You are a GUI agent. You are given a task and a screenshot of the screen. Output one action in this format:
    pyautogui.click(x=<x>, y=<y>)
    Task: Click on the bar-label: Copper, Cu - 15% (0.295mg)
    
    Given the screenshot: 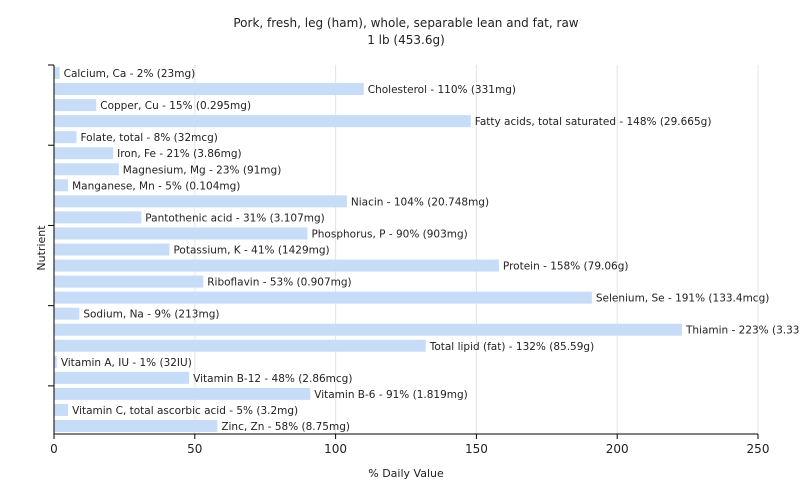 What is the action you would take?
    pyautogui.click(x=175, y=106)
    